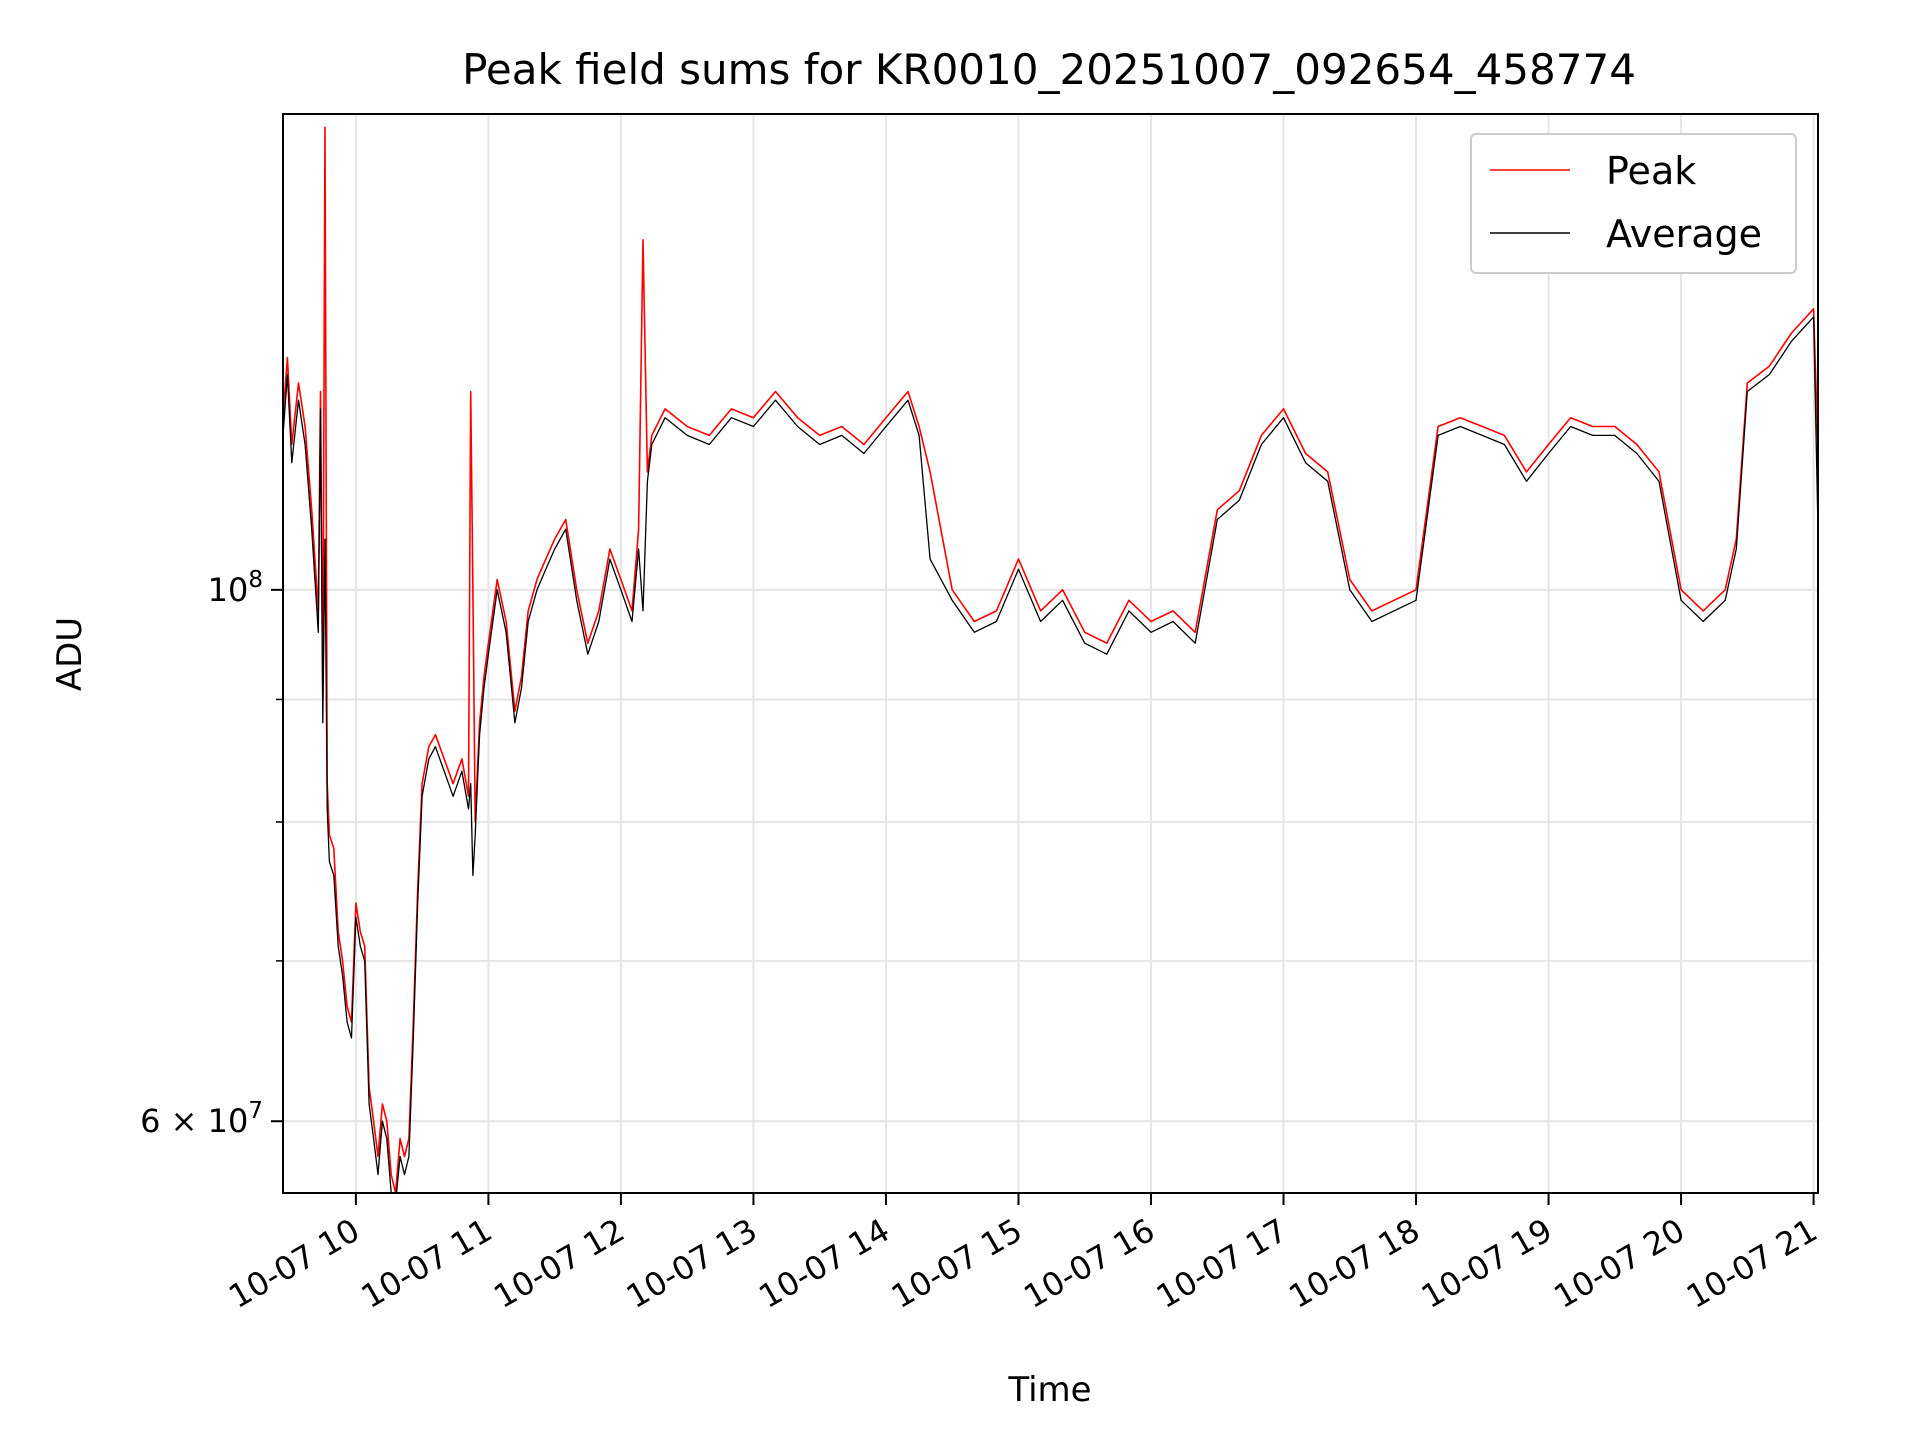 The height and width of the screenshot is (1440, 1920). I want to click on x-tick-label: 10-07 11, so click(427, 1263).